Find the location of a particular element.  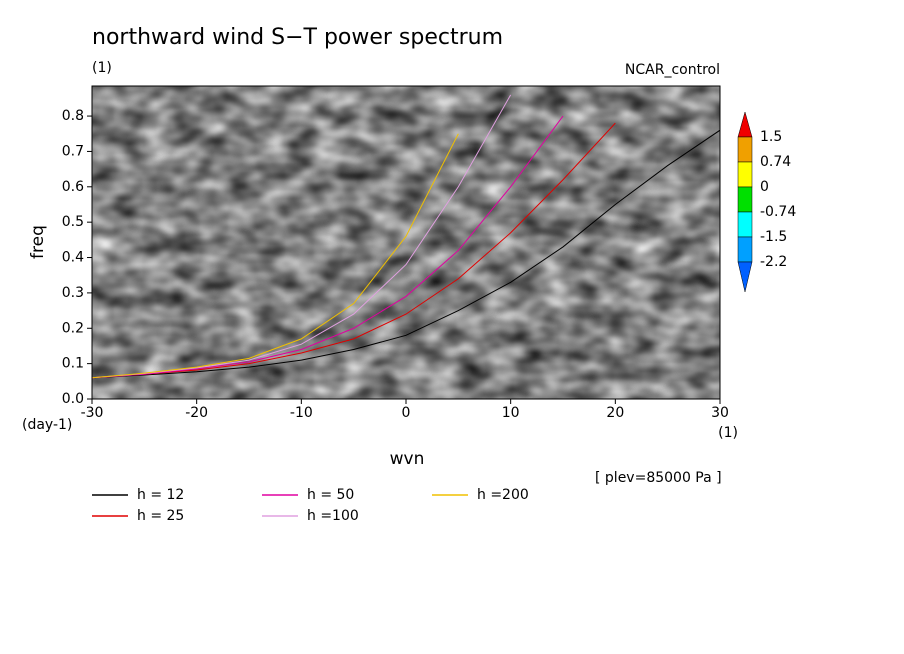

legend-label: h = 12 is located at coordinates (160, 495).